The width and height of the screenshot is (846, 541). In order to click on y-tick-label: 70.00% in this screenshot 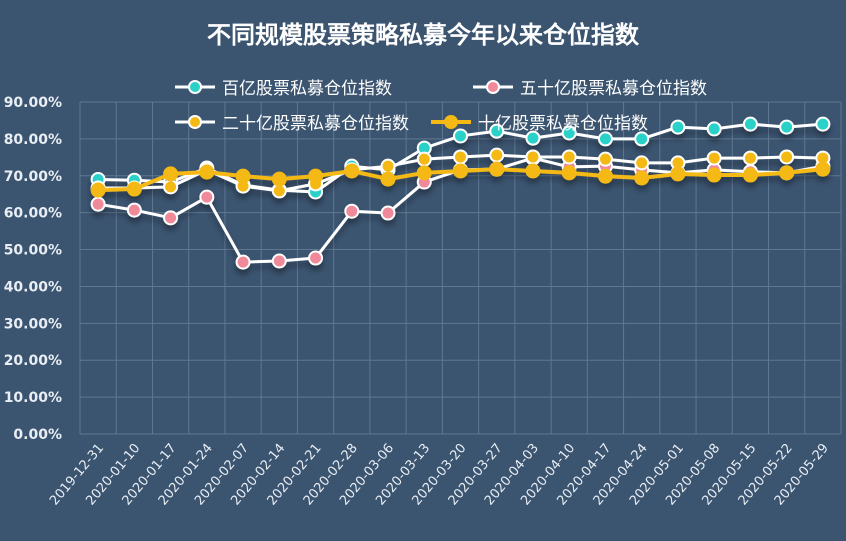, I will do `click(33, 177)`.